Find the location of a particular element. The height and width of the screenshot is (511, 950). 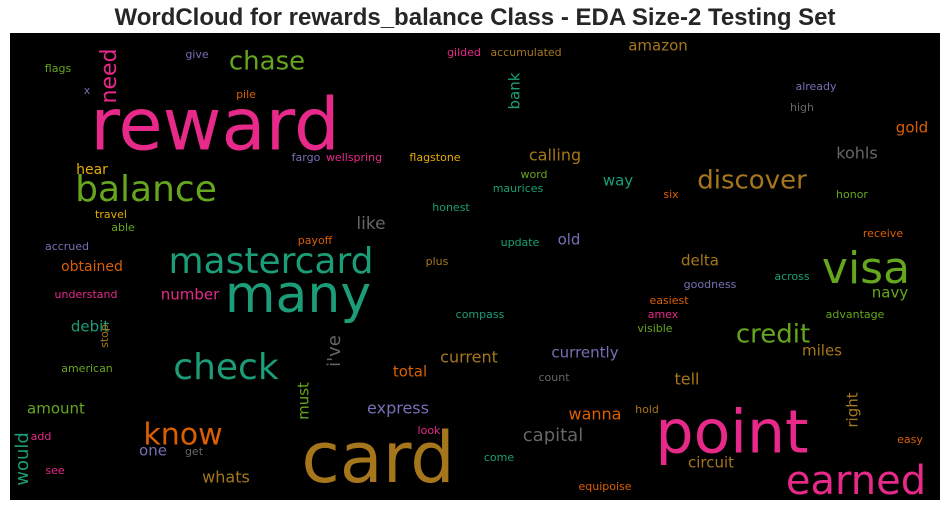

word-circuit: circuit is located at coordinates (711, 463).